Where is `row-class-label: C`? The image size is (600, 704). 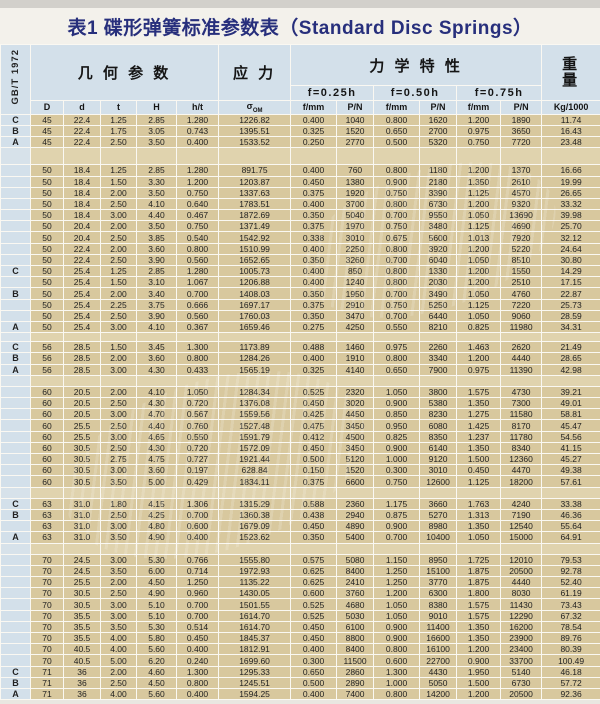
row-class-label: C is located at coordinates (16, 671).